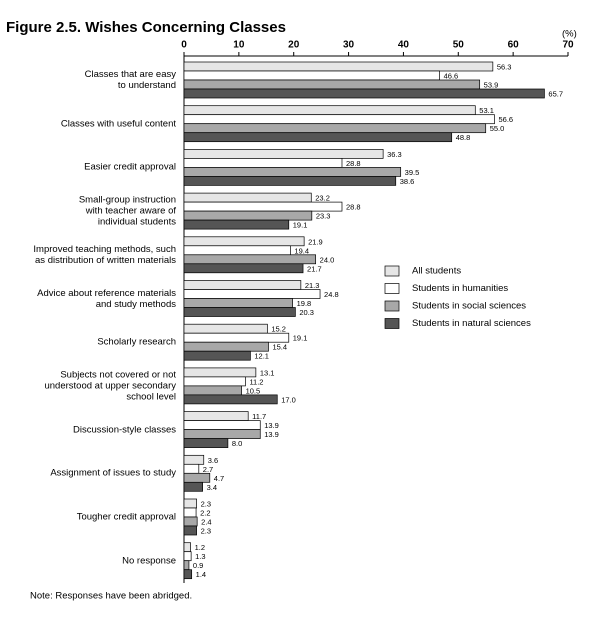  Describe the element at coordinates (200, 556) in the screenshot. I see `value-label: 1.3` at that location.